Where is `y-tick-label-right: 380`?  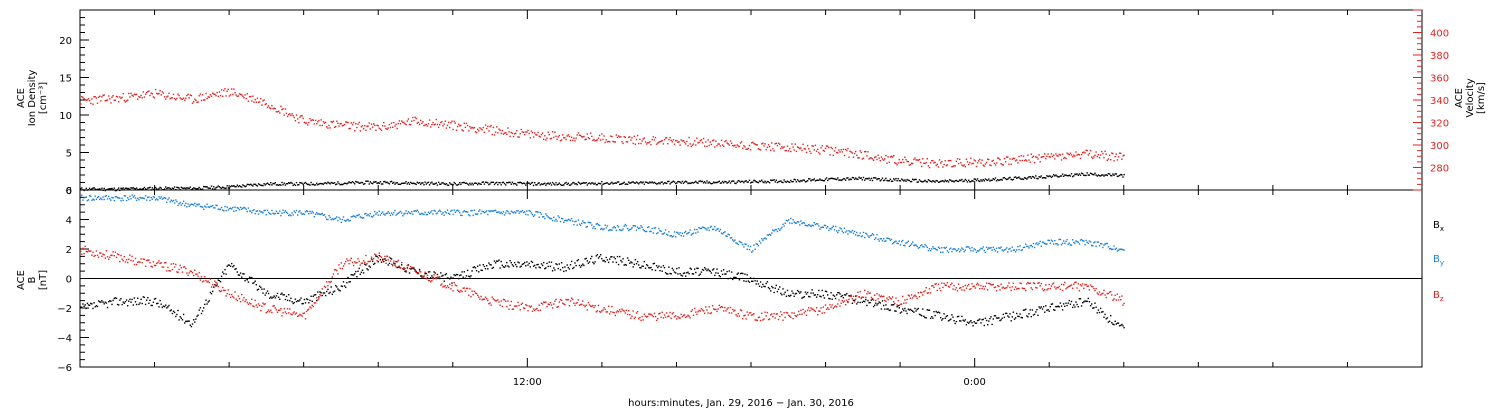 y-tick-label-right: 380 is located at coordinates (1439, 56).